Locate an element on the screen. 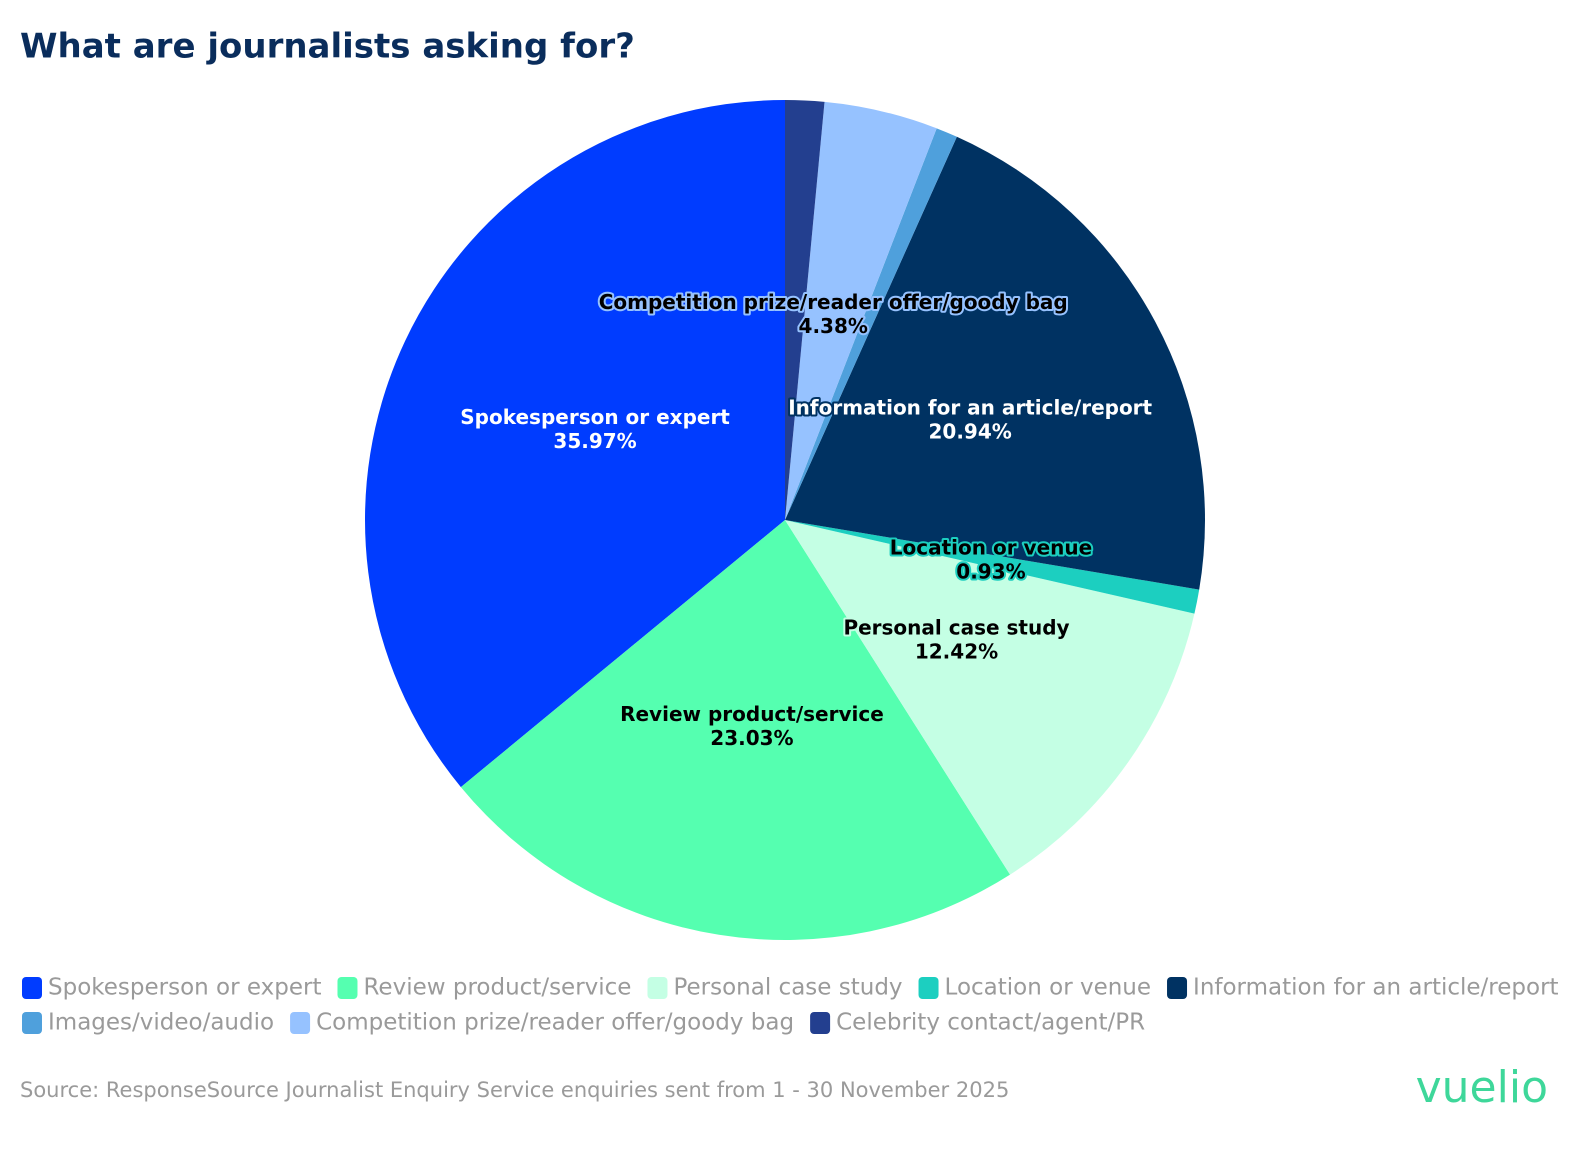  legend-label: Images/video/audio is located at coordinates (161, 1023).